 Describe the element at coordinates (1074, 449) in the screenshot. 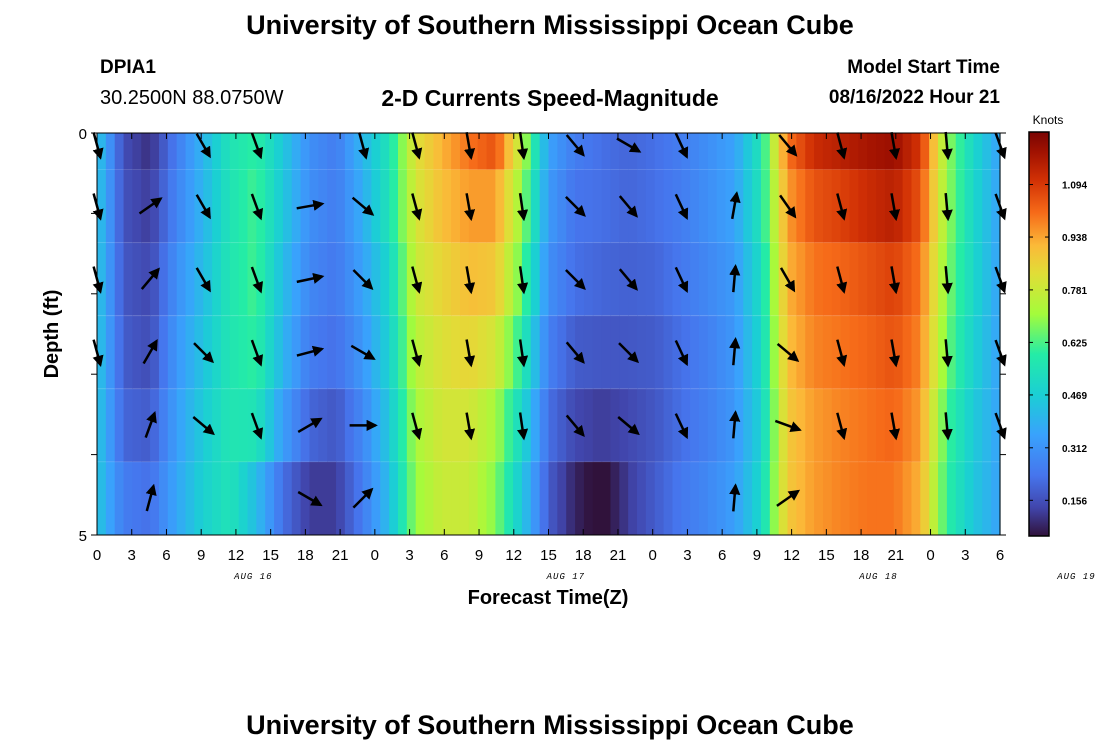

I see `colorbar-tick-label: 0.312` at that location.